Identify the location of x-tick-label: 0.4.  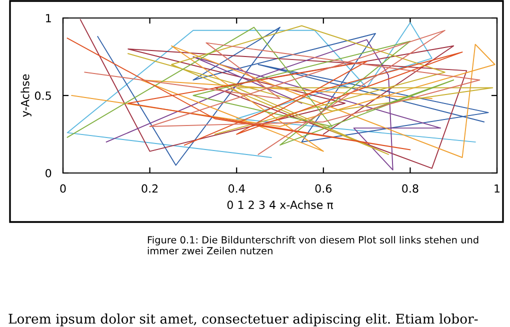
(236, 188).